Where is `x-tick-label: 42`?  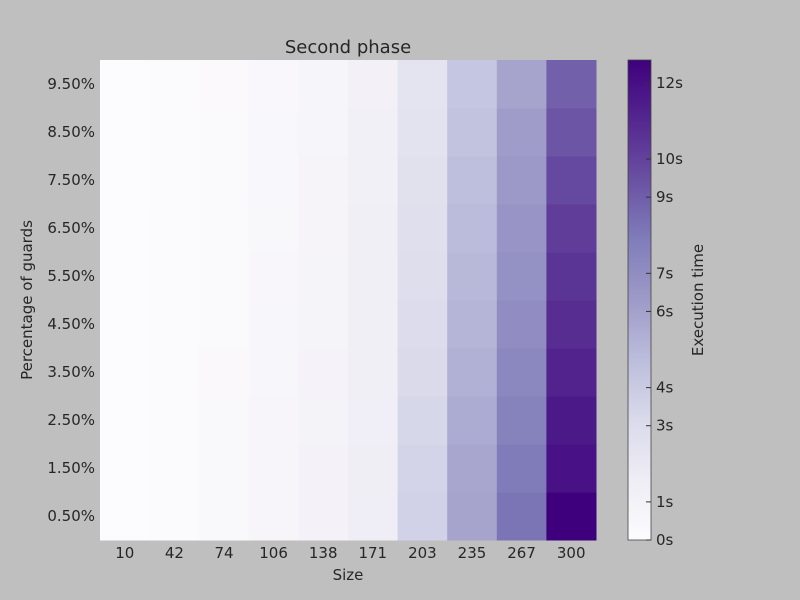 x-tick-label: 42 is located at coordinates (174, 553).